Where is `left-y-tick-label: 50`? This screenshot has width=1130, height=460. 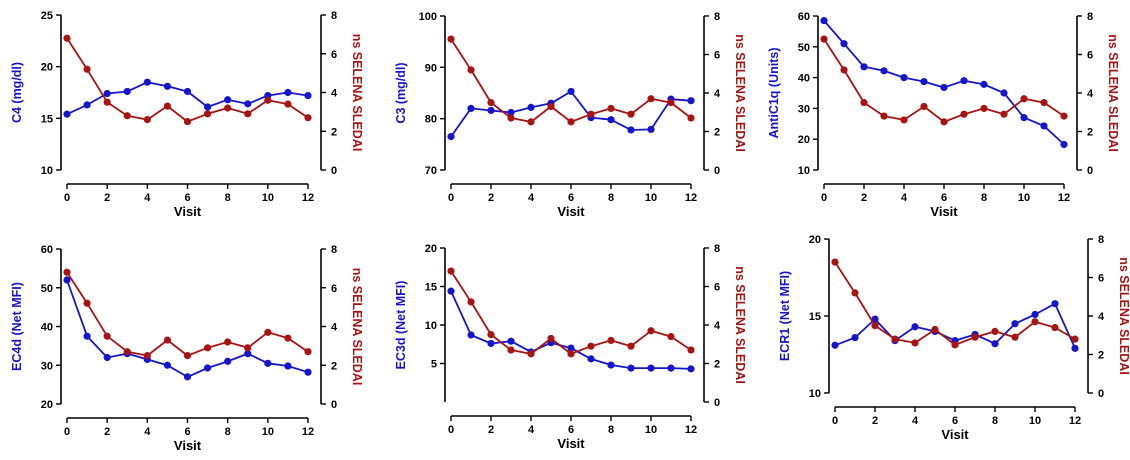 left-y-tick-label: 50 is located at coordinates (47, 289).